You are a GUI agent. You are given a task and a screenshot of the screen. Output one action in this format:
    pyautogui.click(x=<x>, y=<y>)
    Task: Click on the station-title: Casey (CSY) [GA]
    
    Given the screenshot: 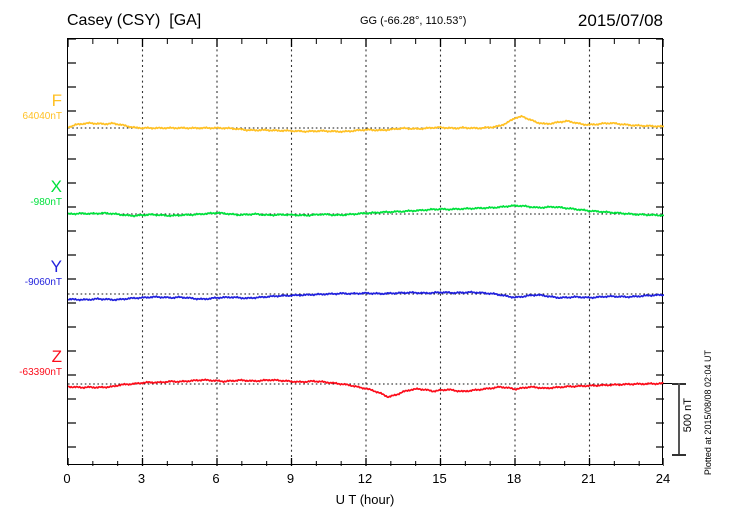 What is the action you would take?
    pyautogui.click(x=134, y=20)
    